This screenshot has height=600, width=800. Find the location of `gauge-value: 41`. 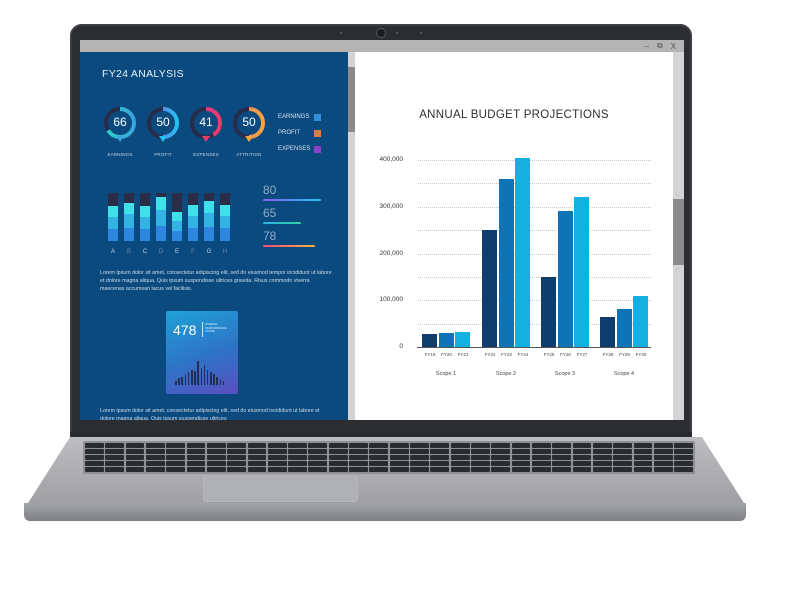

gauge-value: 41 is located at coordinates (206, 122).